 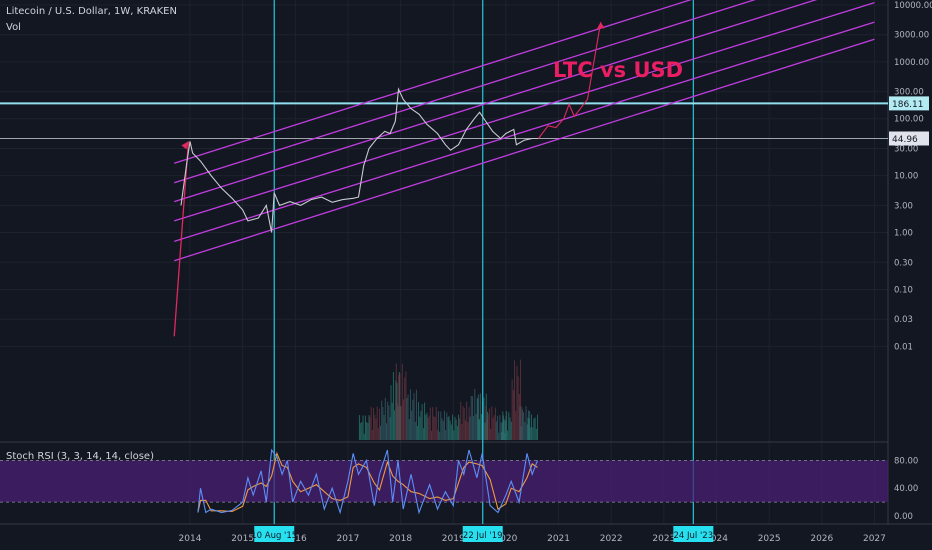 I want to click on price-tick-label: 3000.00, so click(x=911, y=36).